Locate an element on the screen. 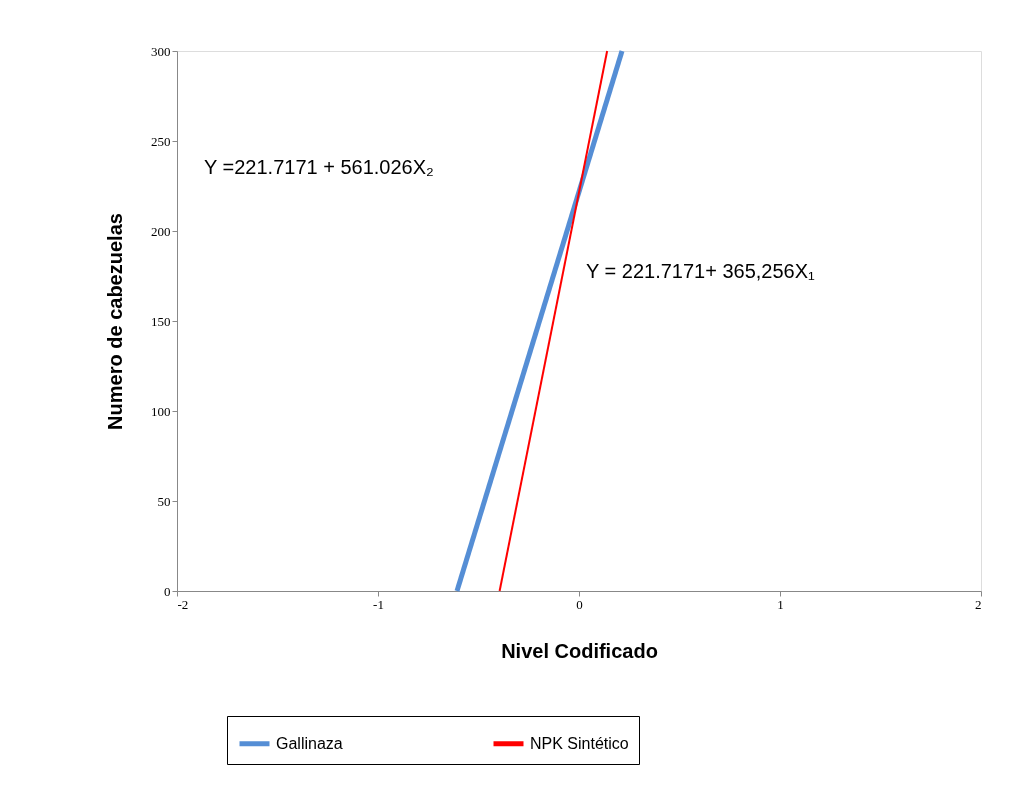 The height and width of the screenshot is (790, 1030). y-tick-label: 200 is located at coordinates (161, 231).